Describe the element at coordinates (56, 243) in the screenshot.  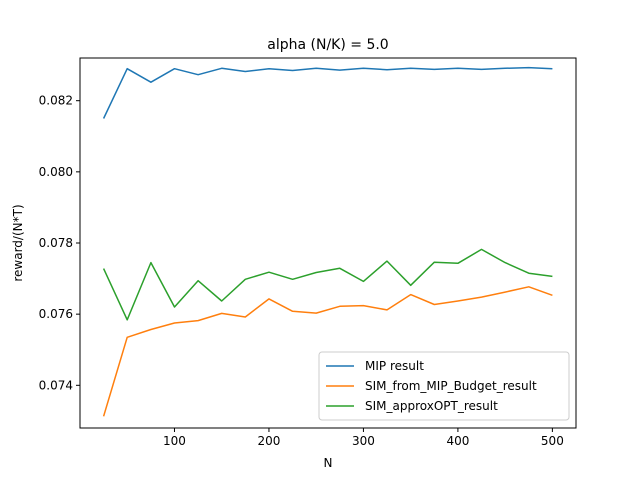
I see `y-tick-label: 0.078` at that location.